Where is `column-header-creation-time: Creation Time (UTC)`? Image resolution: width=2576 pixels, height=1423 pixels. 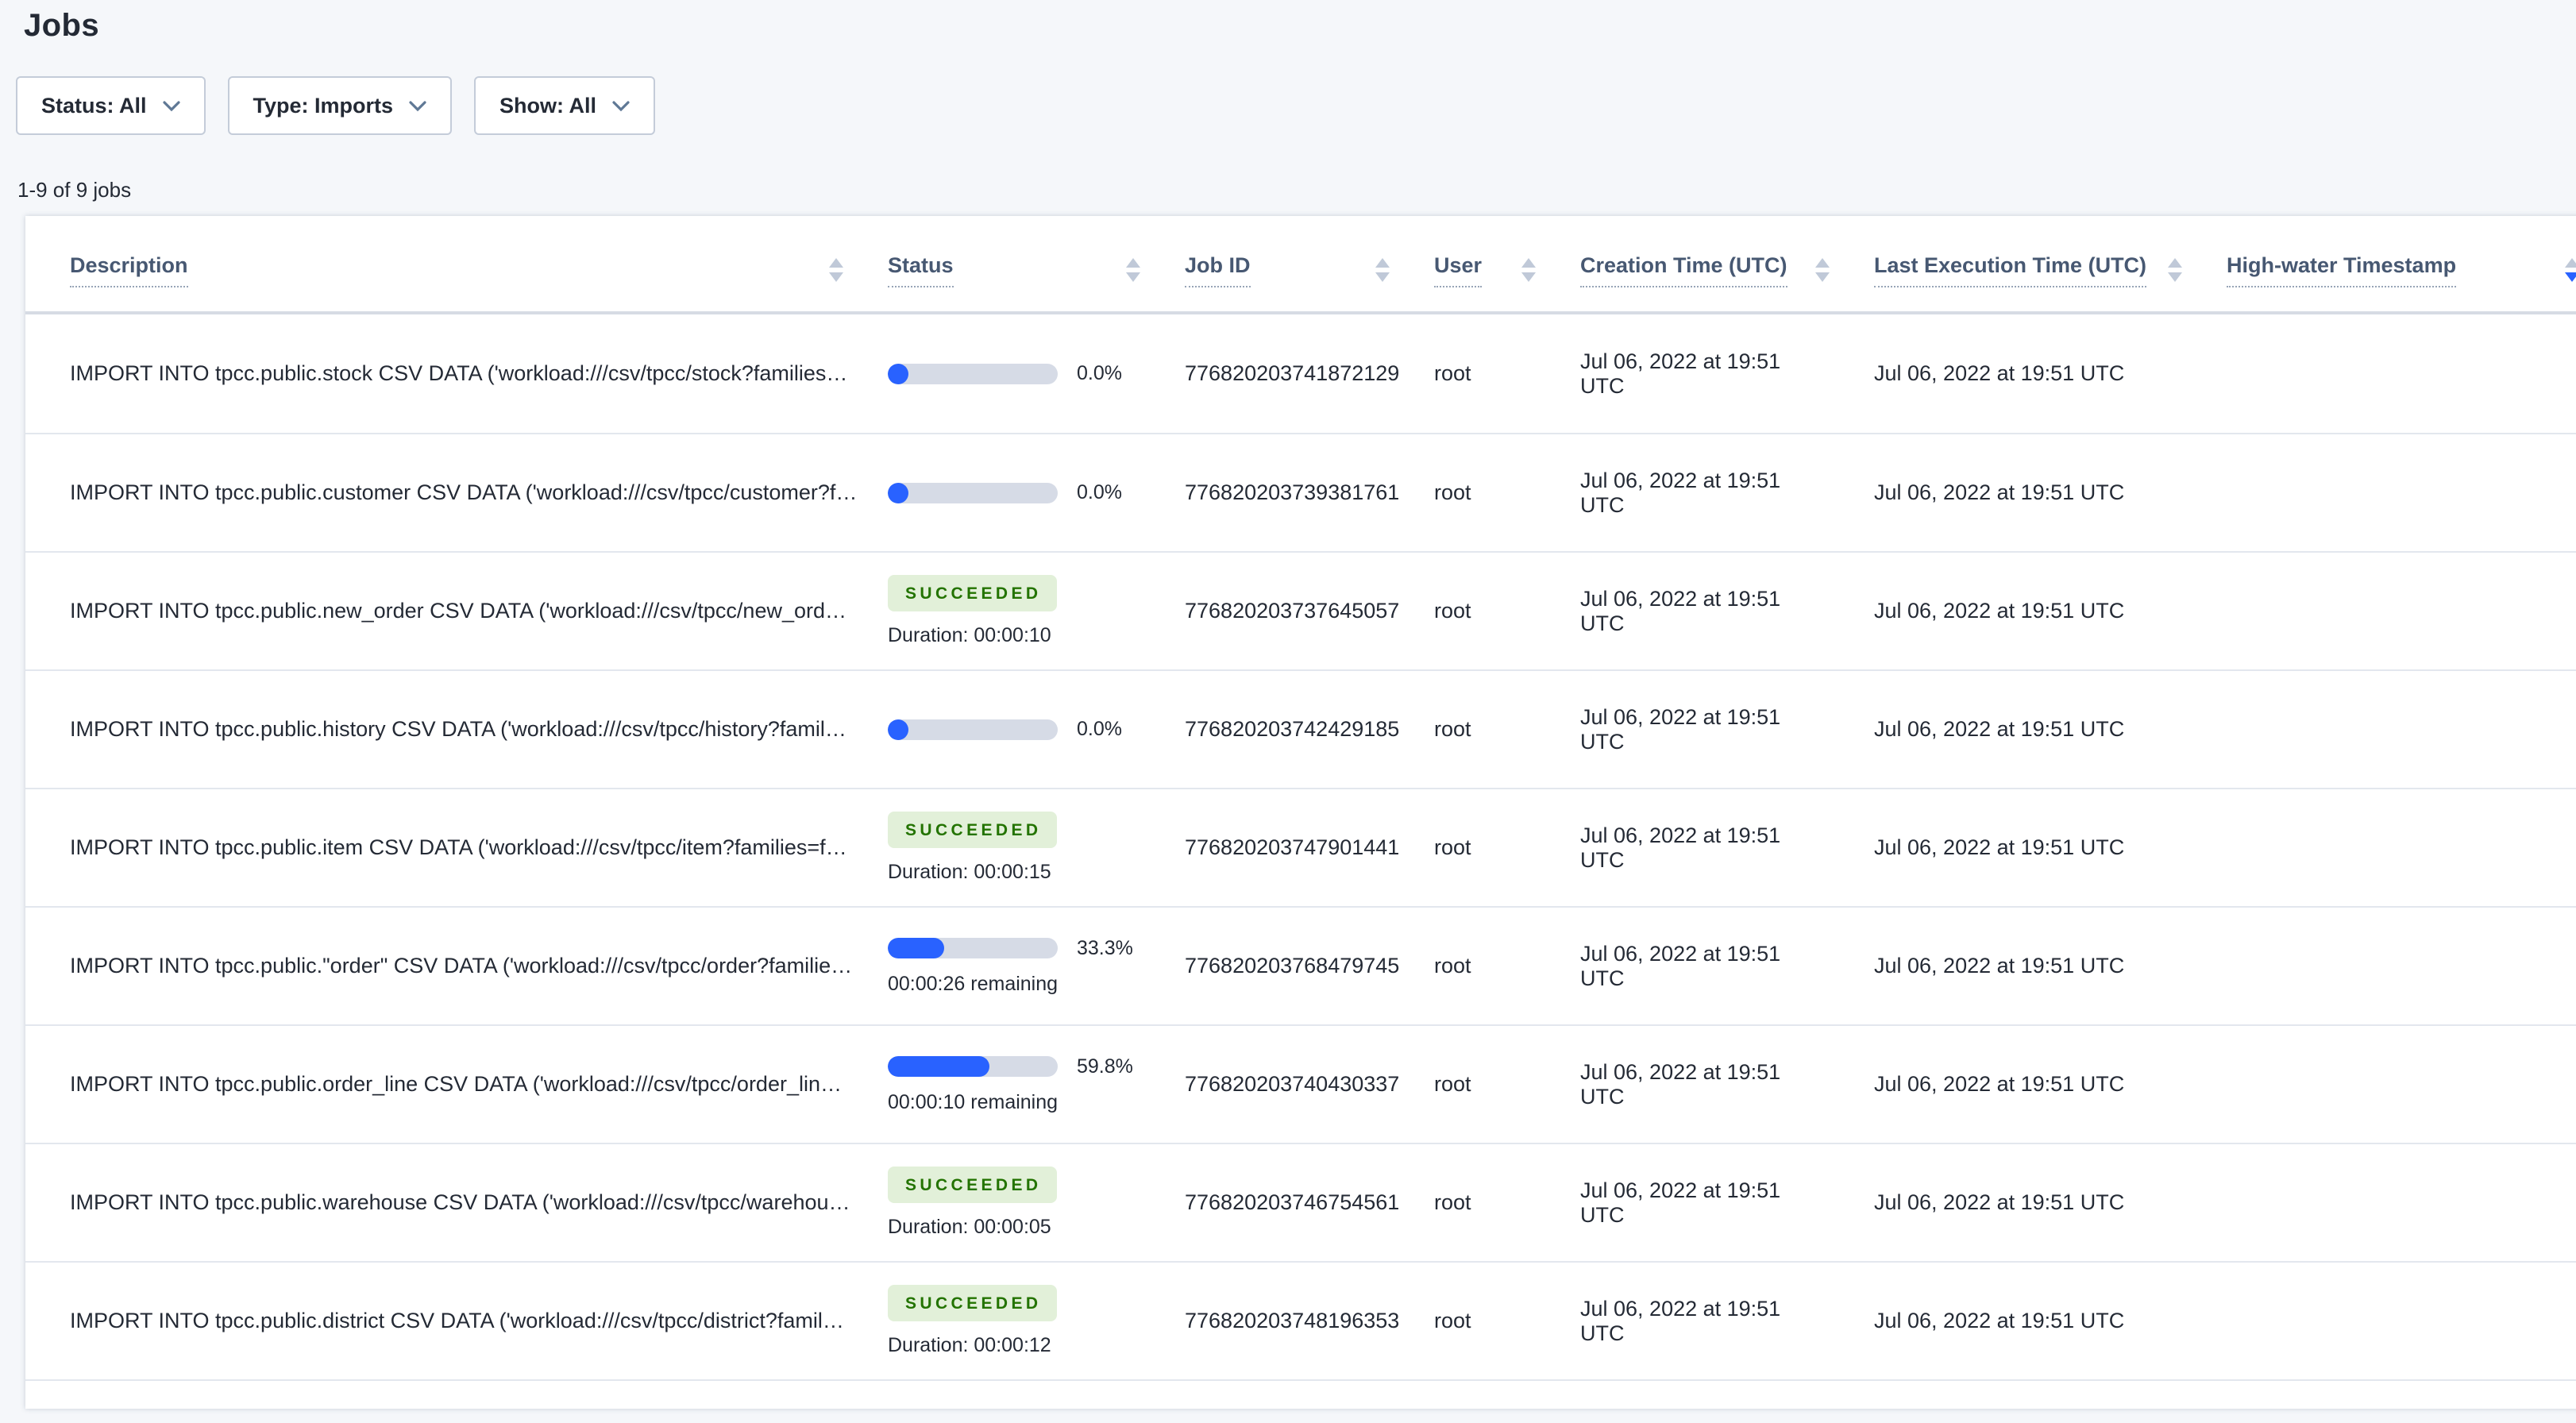 column-header-creation-time: Creation Time (UTC) is located at coordinates (1727, 270).